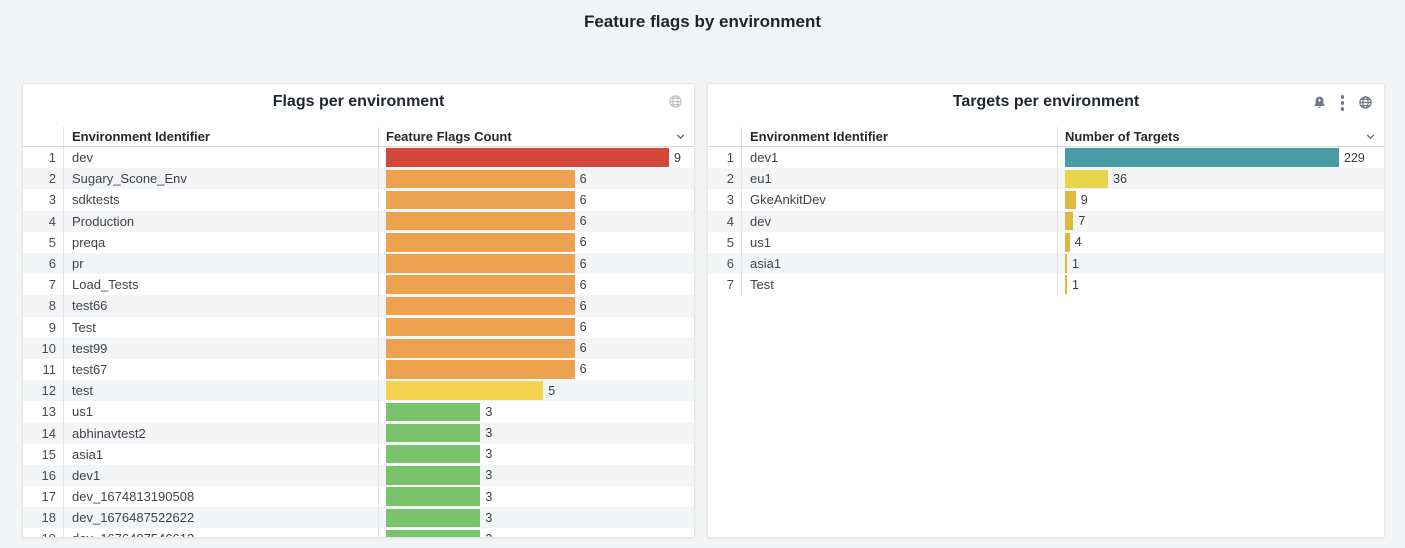  What do you see at coordinates (221, 518) in the screenshot?
I see `env-name-cell: dev_1676487522622` at bounding box center [221, 518].